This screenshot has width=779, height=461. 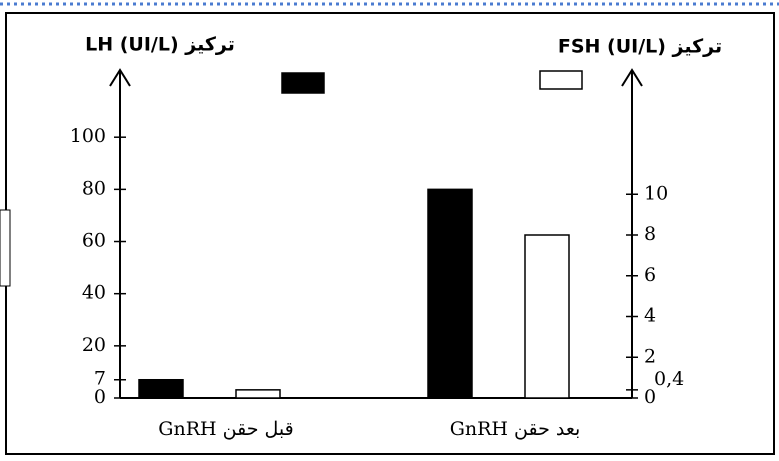 I want to click on y2-axis-title: تركيز FSH (UI/L), so click(x=640, y=47).